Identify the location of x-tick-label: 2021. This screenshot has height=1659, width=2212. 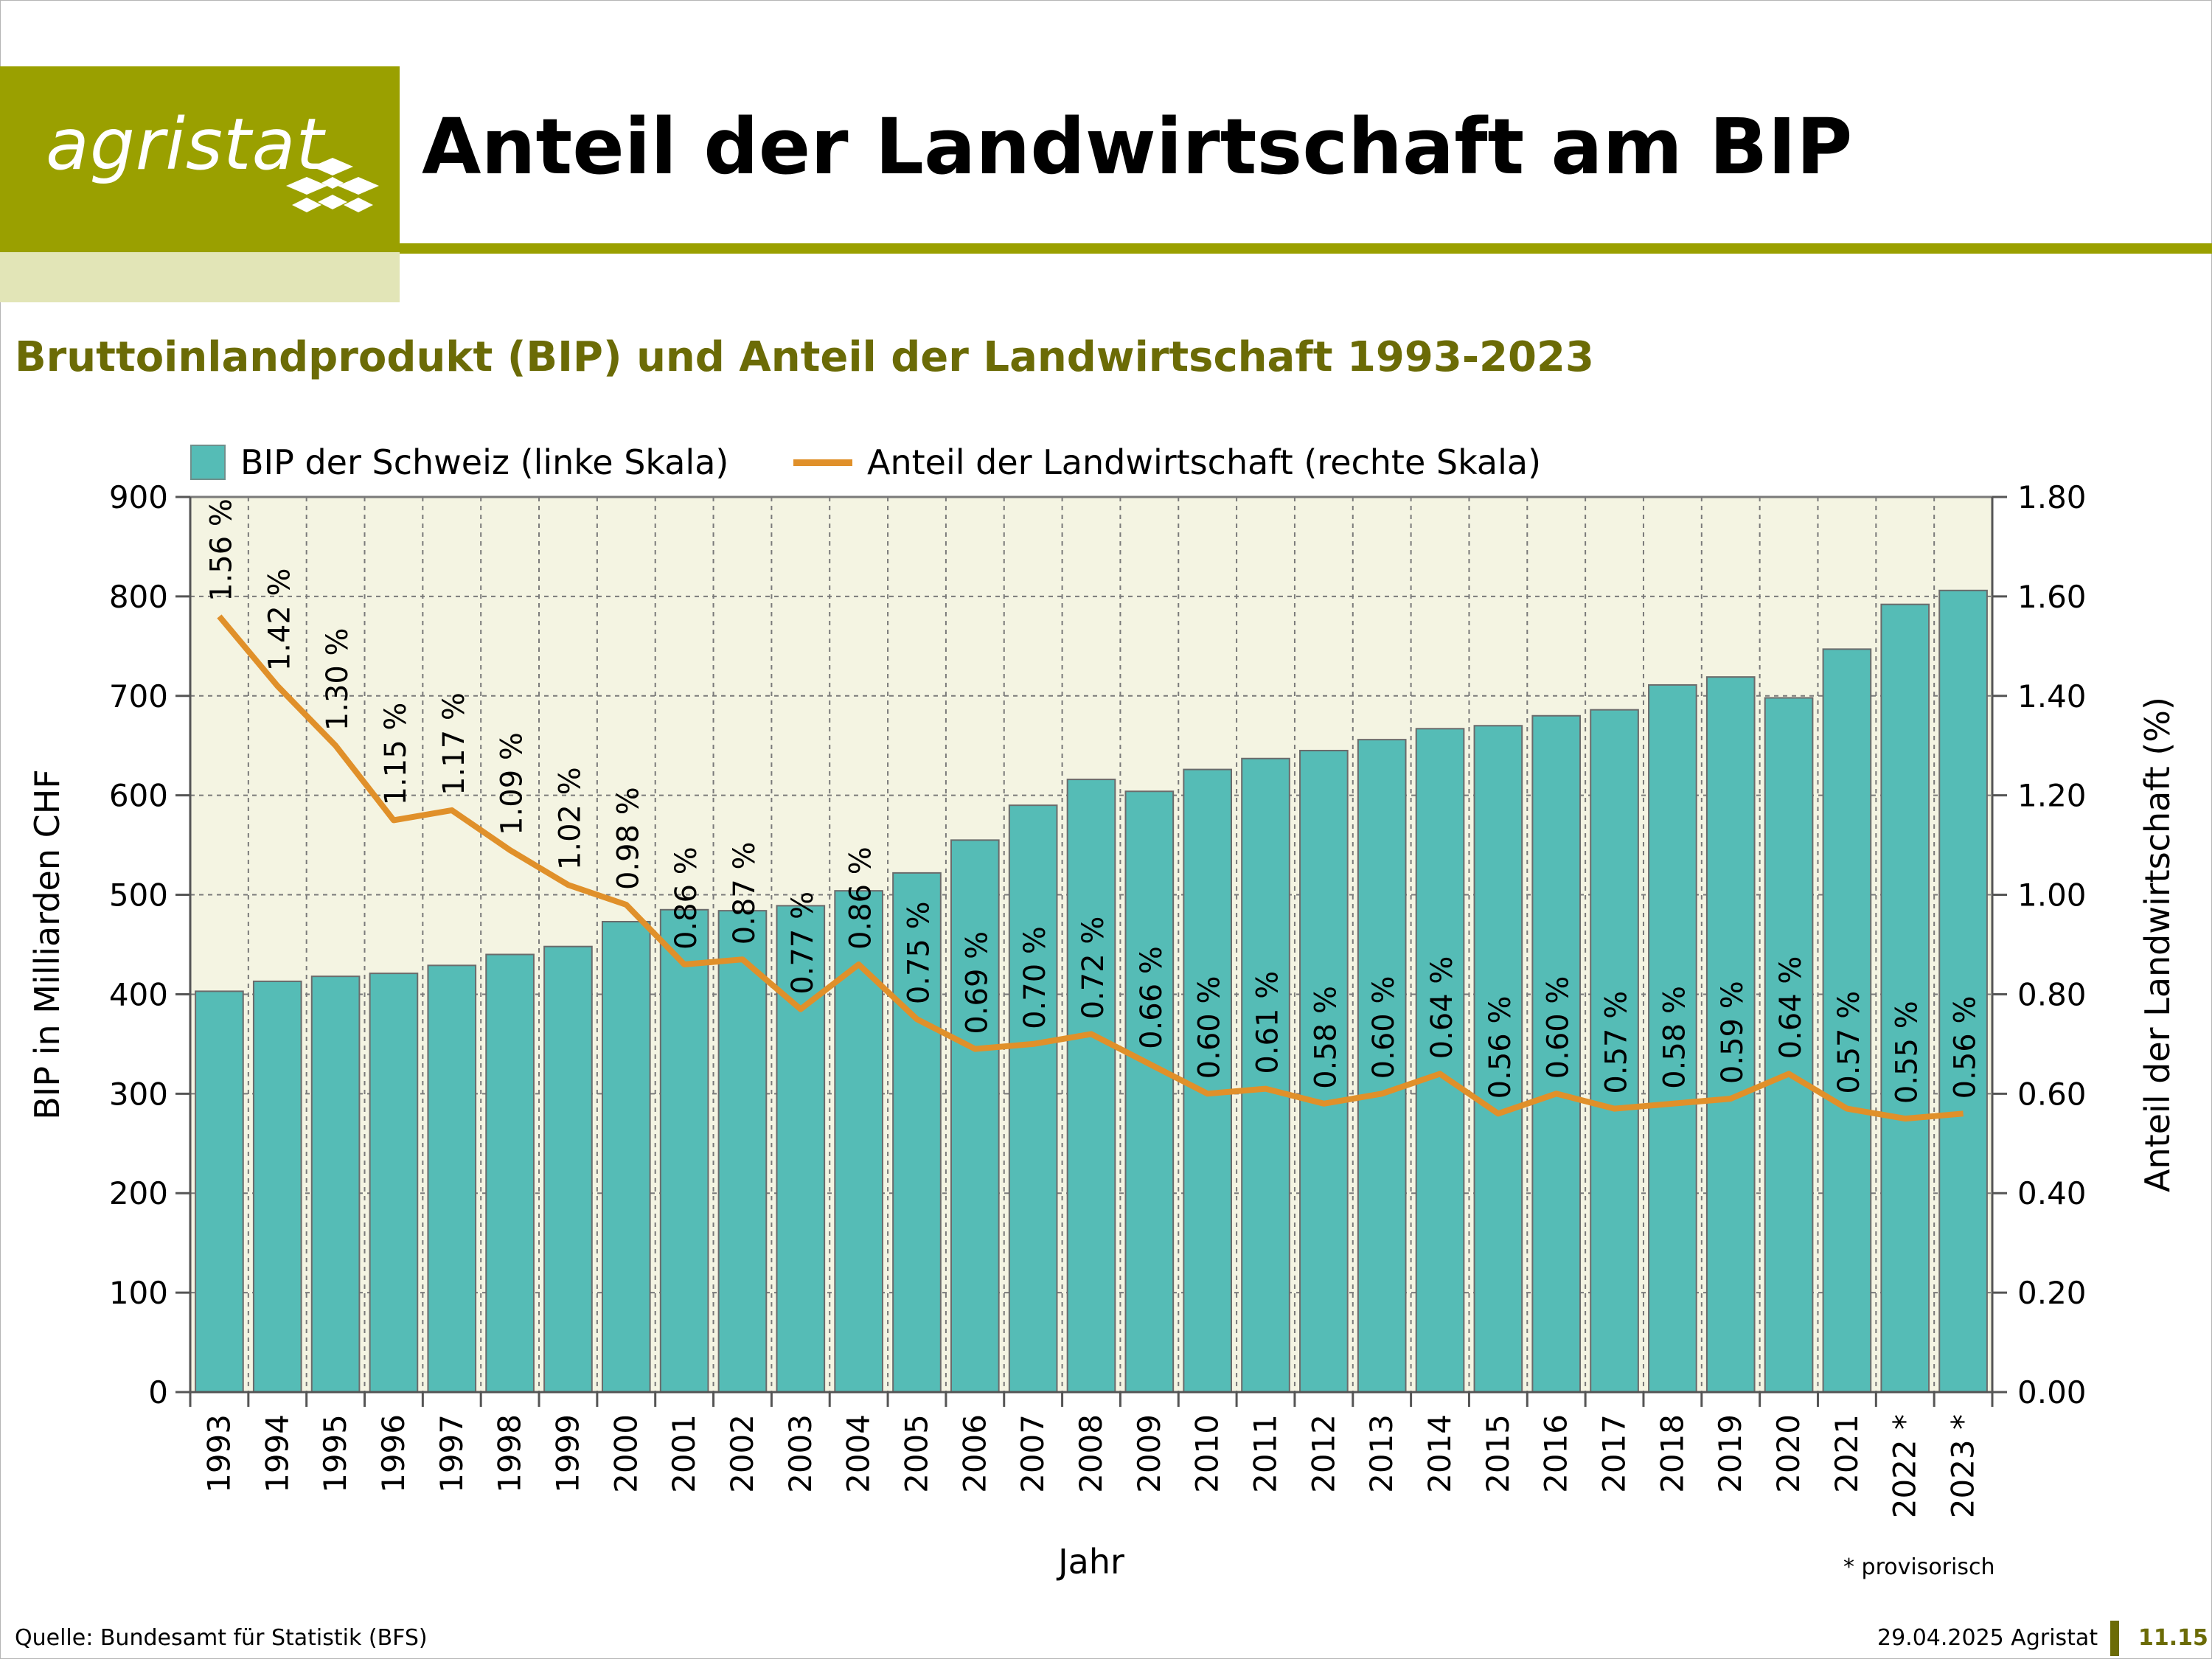
(1847, 1453).